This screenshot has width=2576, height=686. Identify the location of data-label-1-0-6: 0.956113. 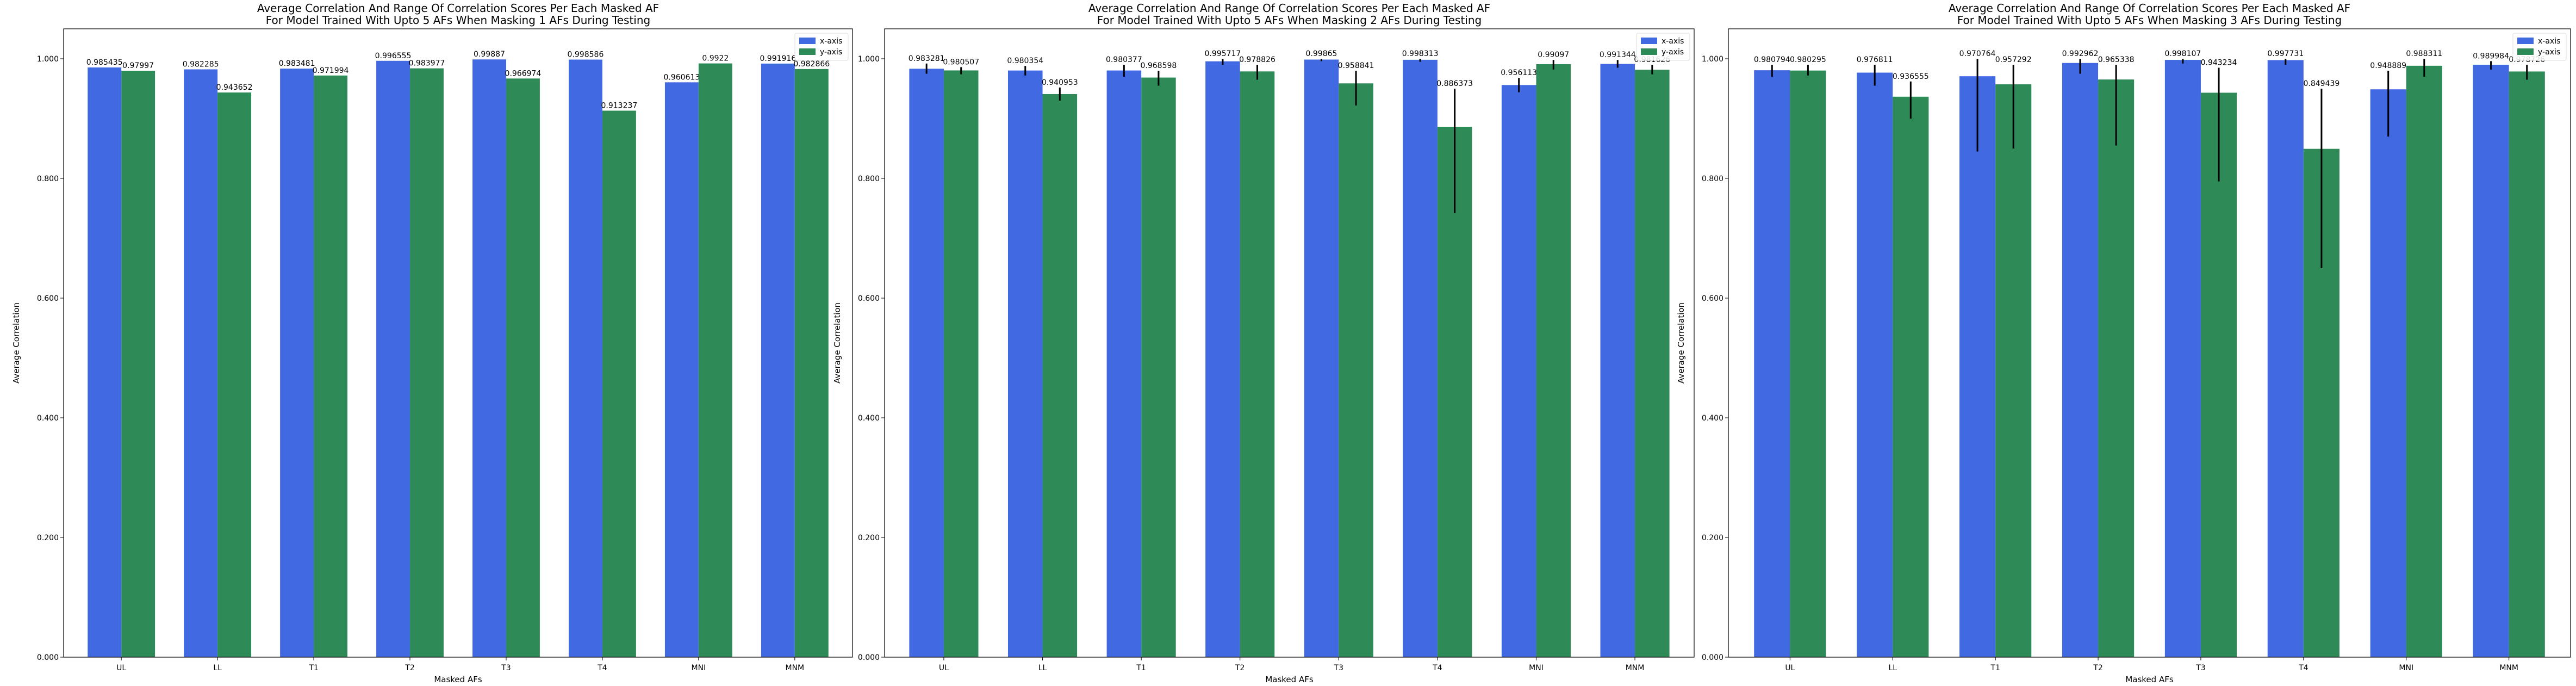
(1519, 73).